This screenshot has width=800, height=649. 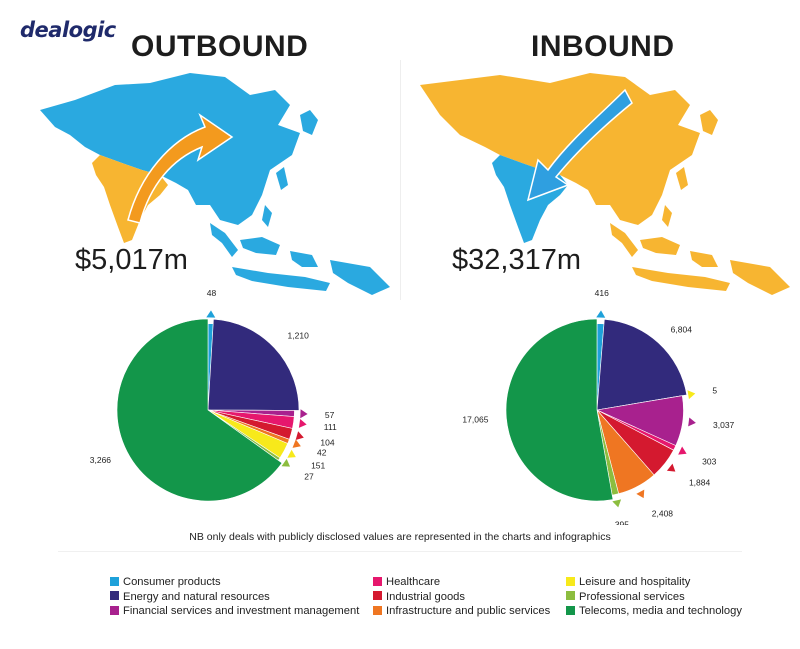 I want to click on pie-label-inbound-professional-services: 395, so click(x=622, y=522).